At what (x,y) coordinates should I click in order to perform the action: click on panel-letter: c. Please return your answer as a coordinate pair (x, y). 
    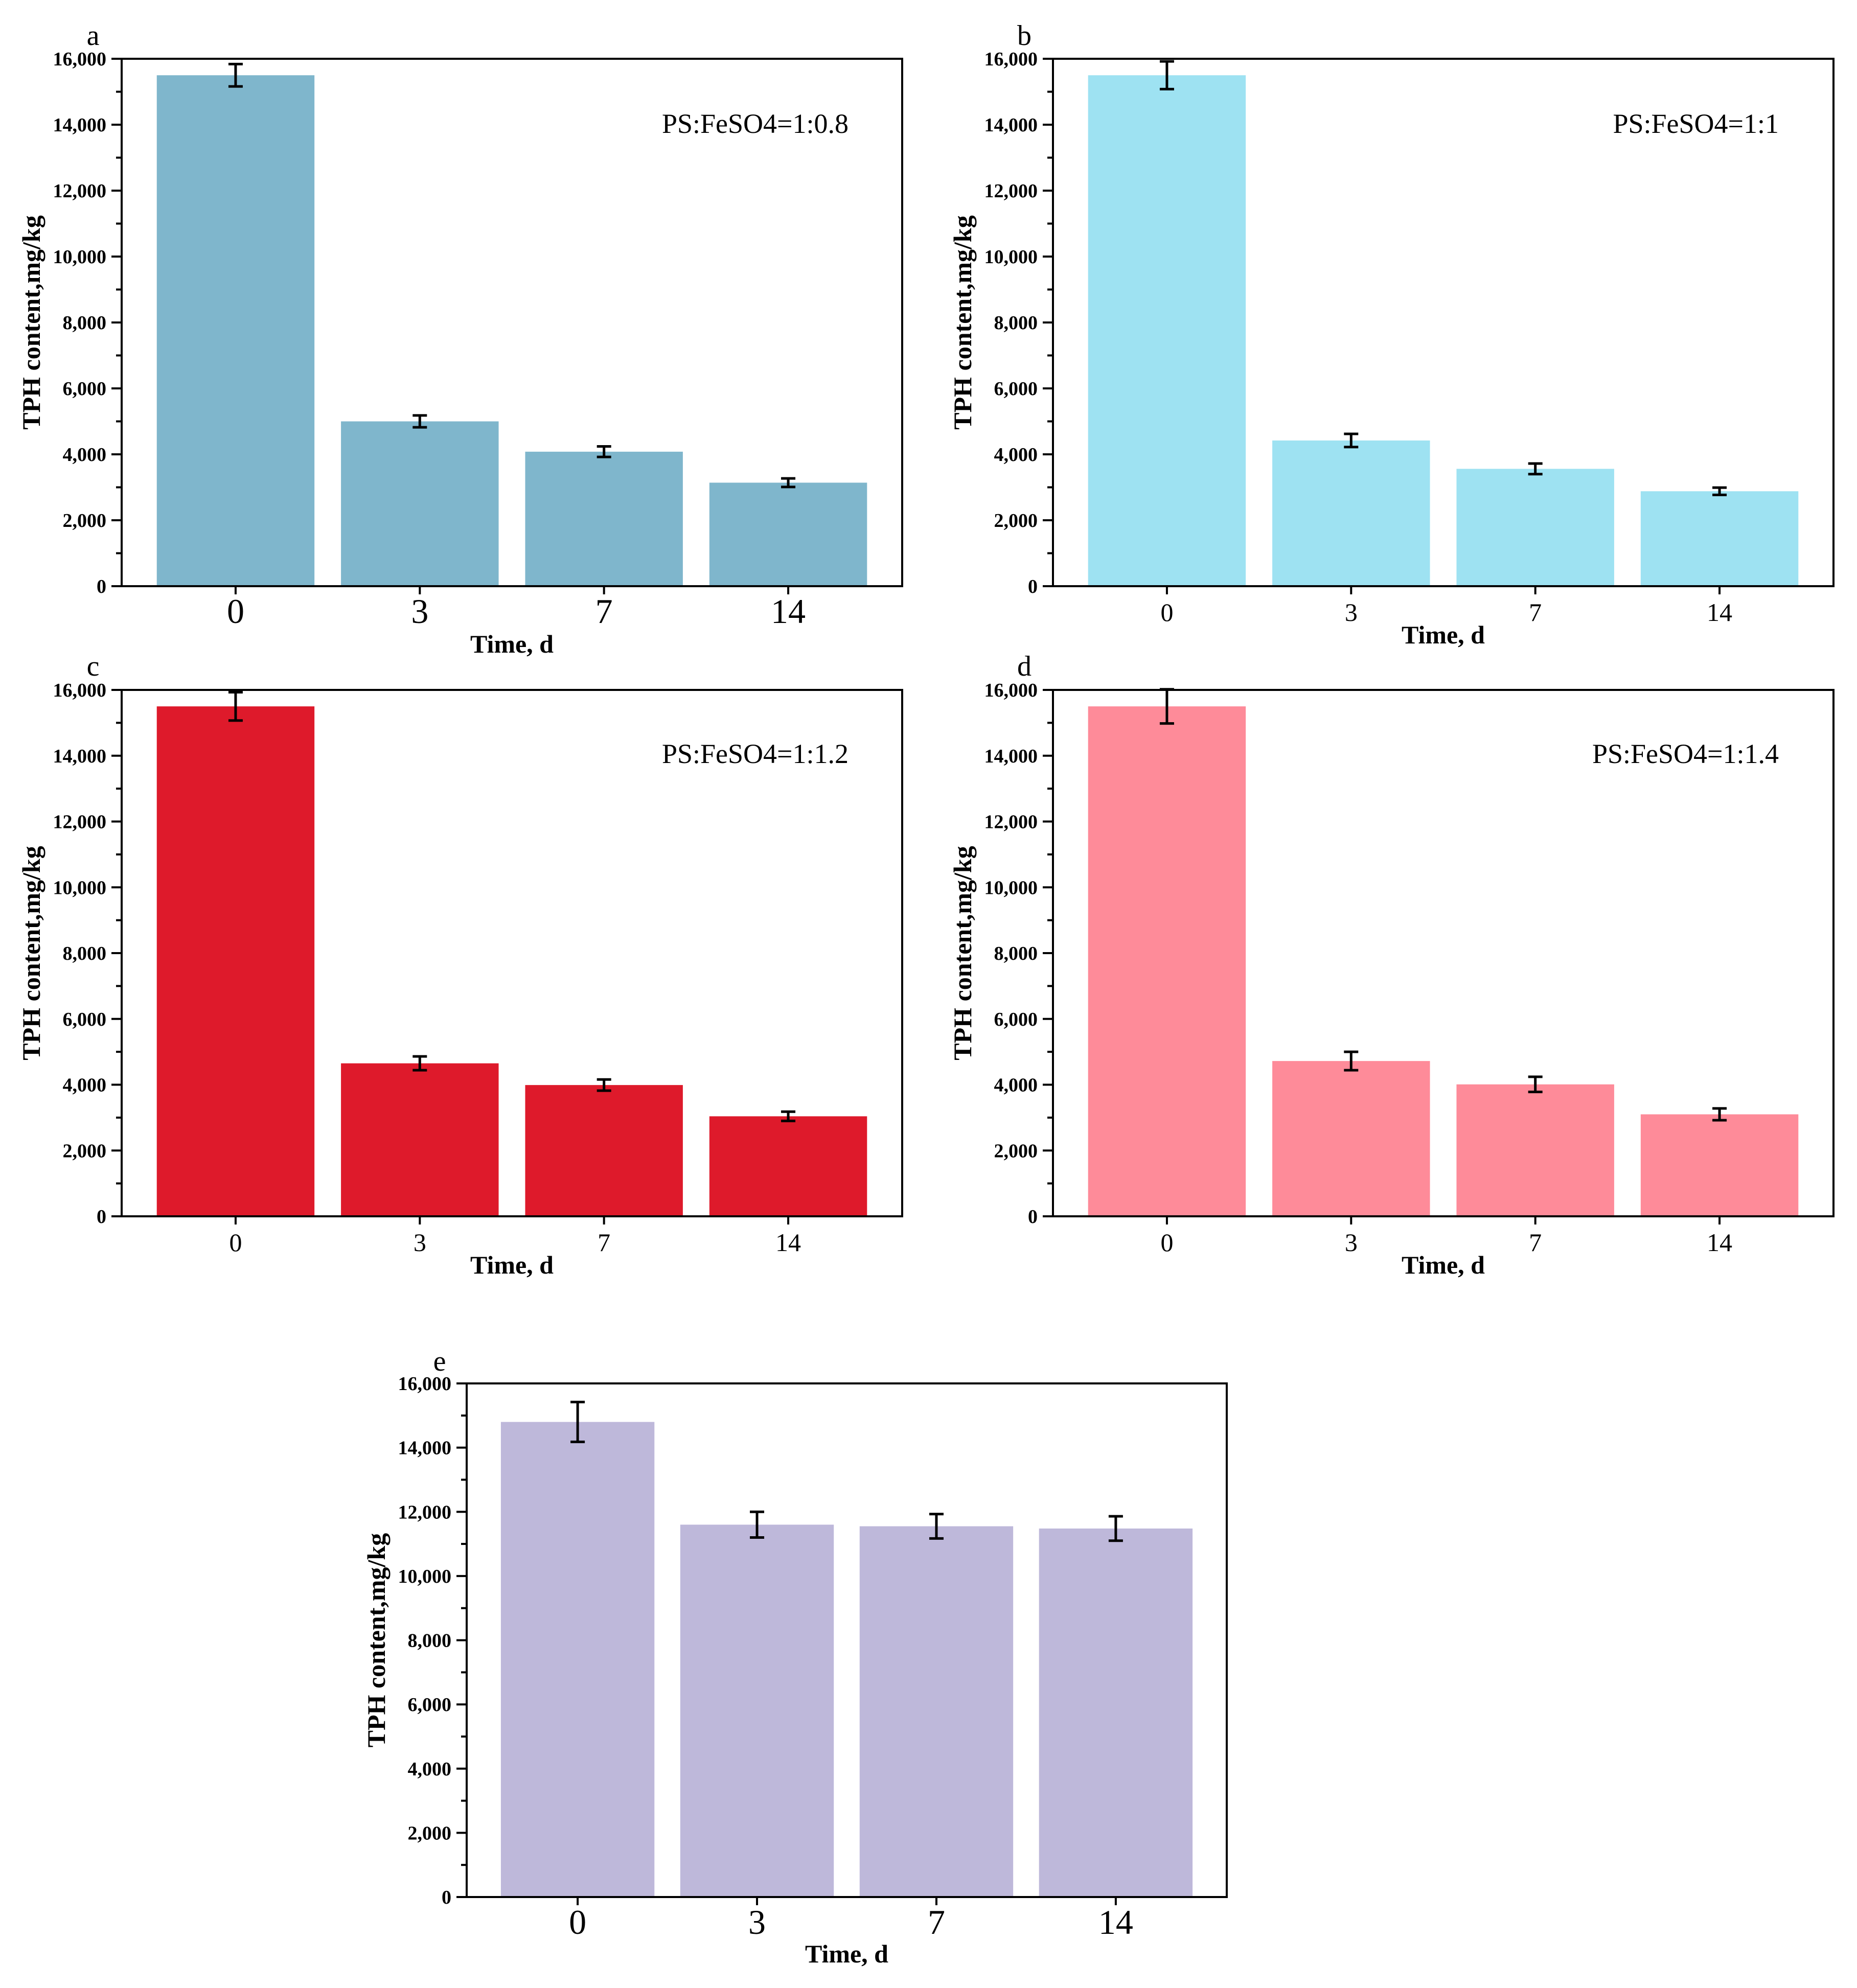
    Looking at the image, I should click on (93, 666).